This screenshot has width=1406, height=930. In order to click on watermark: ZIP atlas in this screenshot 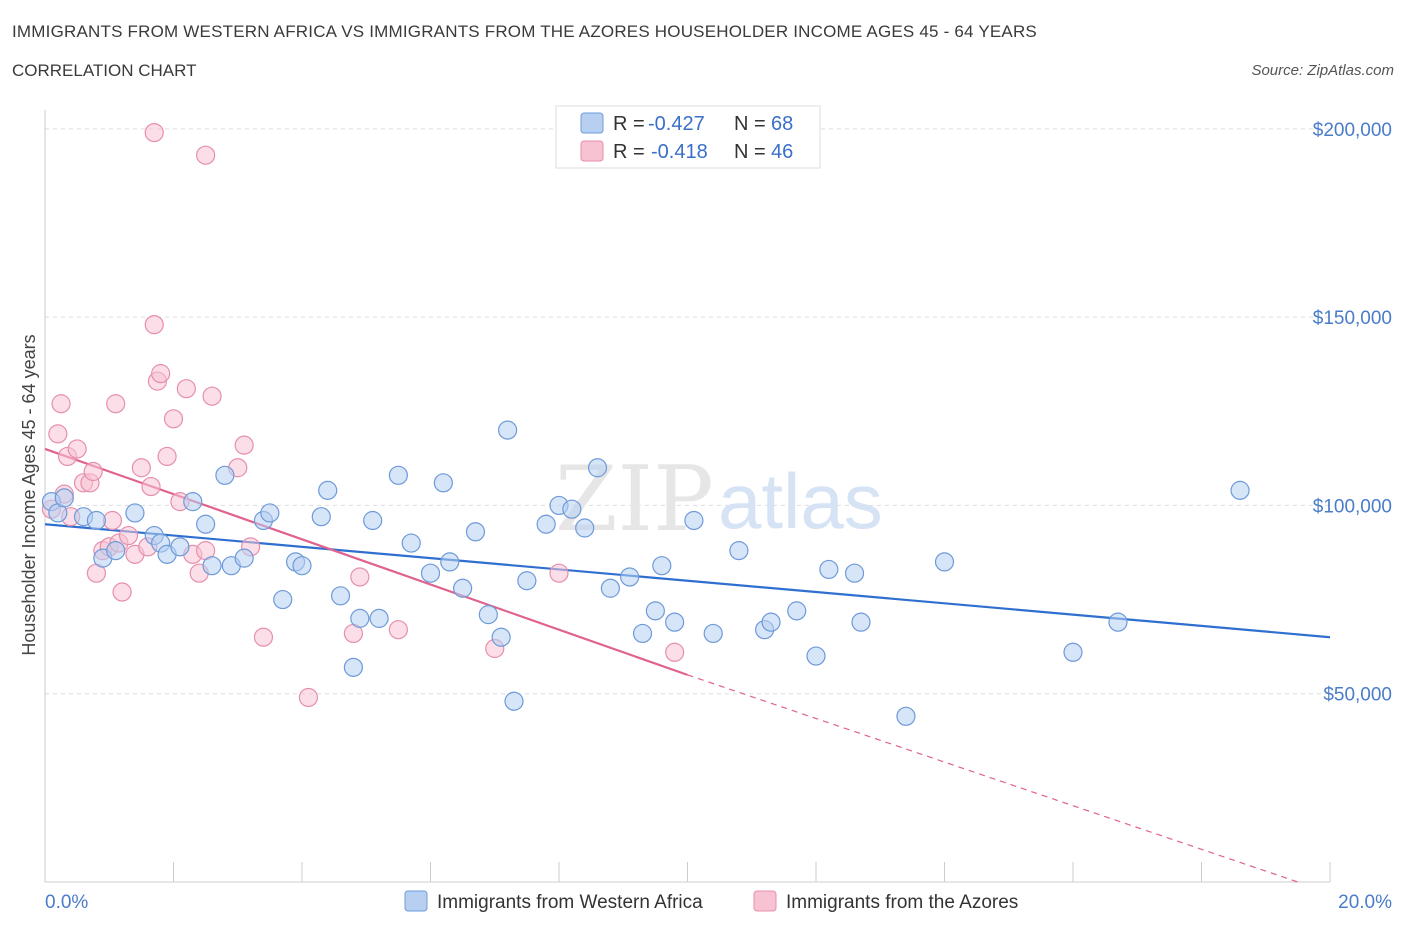, I will do `click(719, 499)`.